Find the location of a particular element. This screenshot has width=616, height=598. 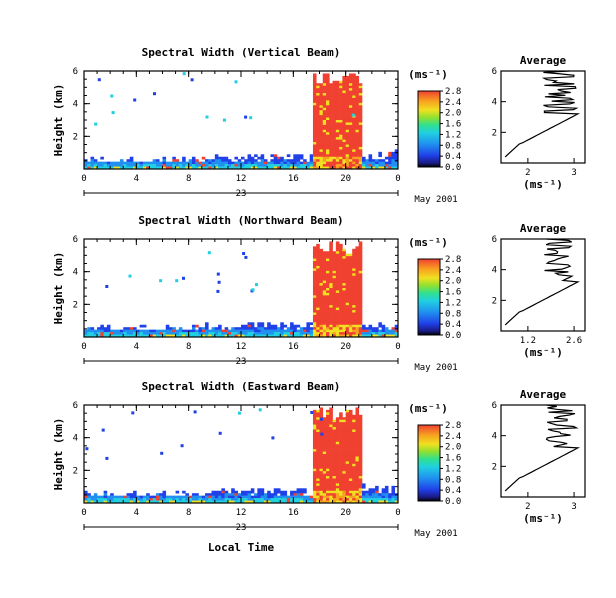

y-tick-label: 4 is located at coordinates (75, 273).